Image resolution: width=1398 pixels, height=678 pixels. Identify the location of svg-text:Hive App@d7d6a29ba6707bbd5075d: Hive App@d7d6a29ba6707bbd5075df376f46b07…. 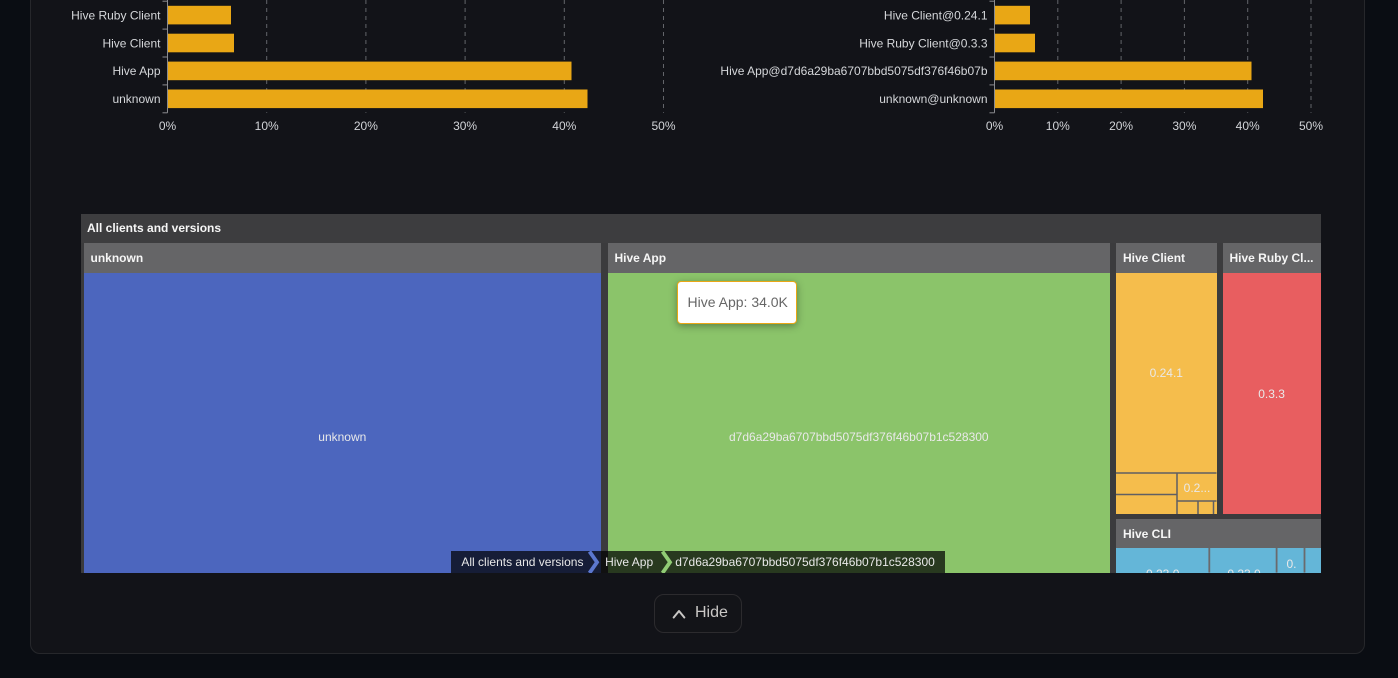
(853, 71).